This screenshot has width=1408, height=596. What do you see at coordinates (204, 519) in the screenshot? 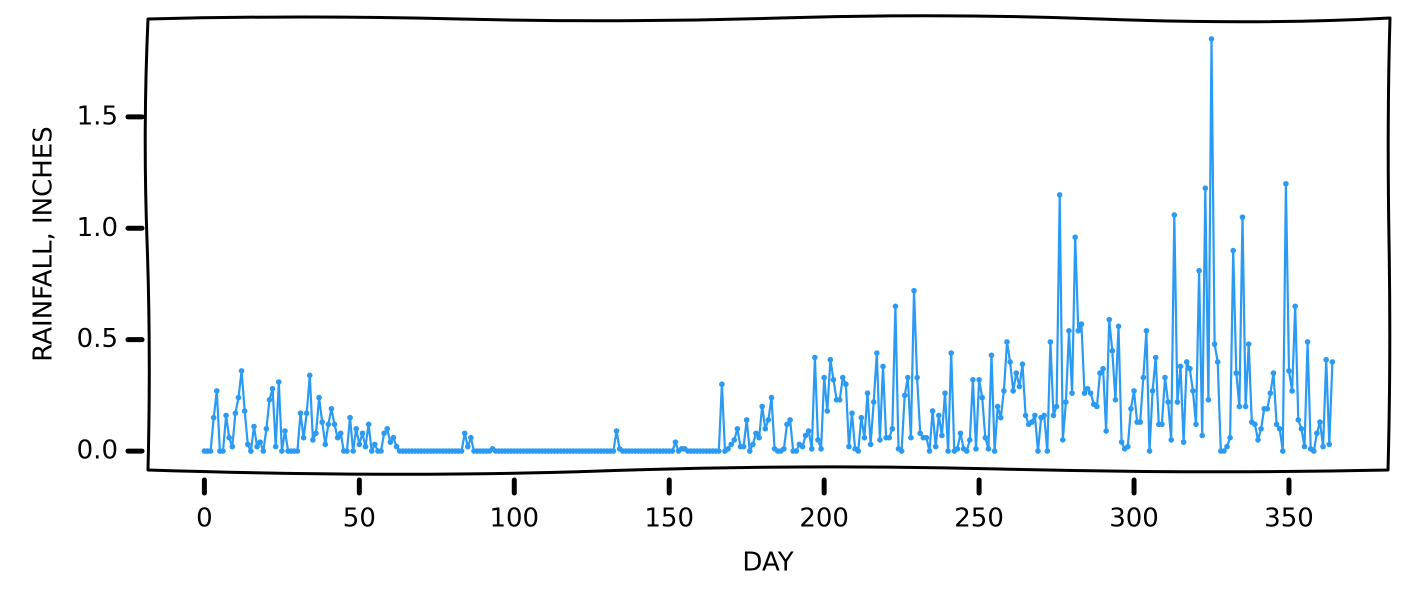
I see `x-tick-label: 0` at bounding box center [204, 519].